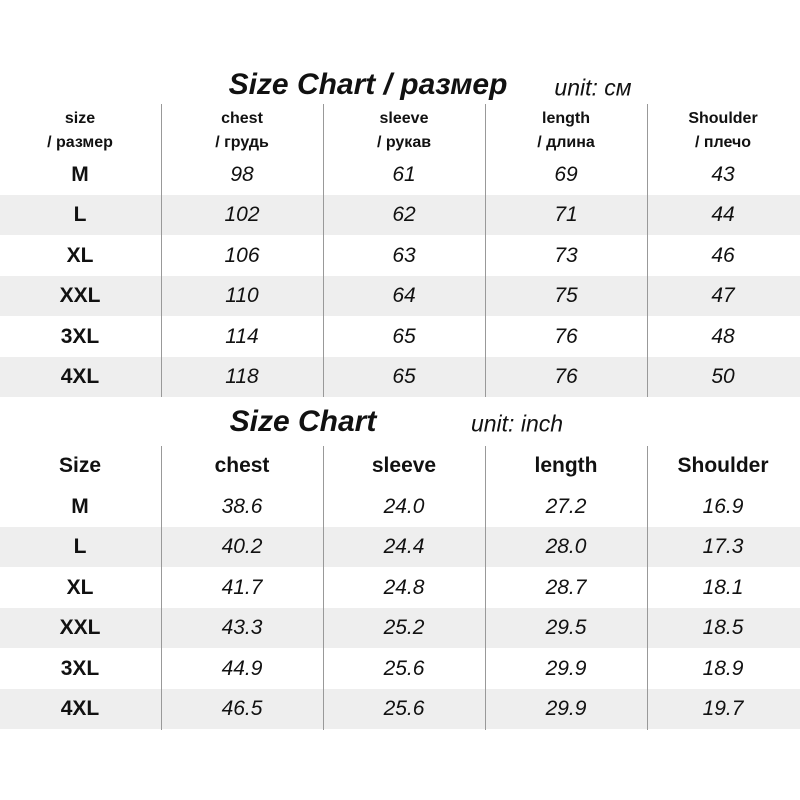 The height and width of the screenshot is (800, 800). What do you see at coordinates (80, 118) in the screenshot?
I see `column-header: size` at bounding box center [80, 118].